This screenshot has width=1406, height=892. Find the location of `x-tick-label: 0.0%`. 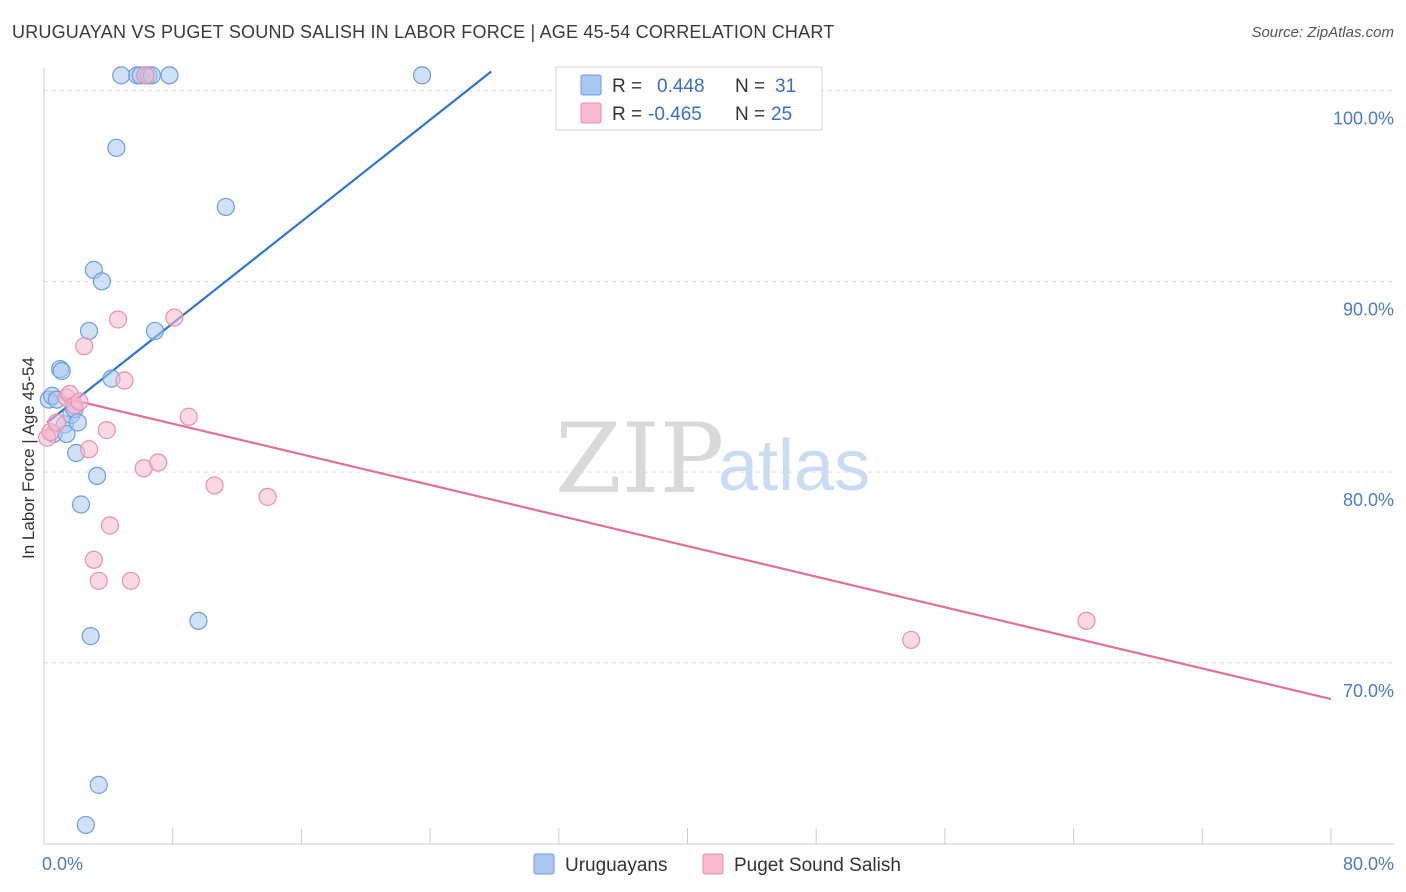

x-tick-label: 0.0% is located at coordinates (62, 864).